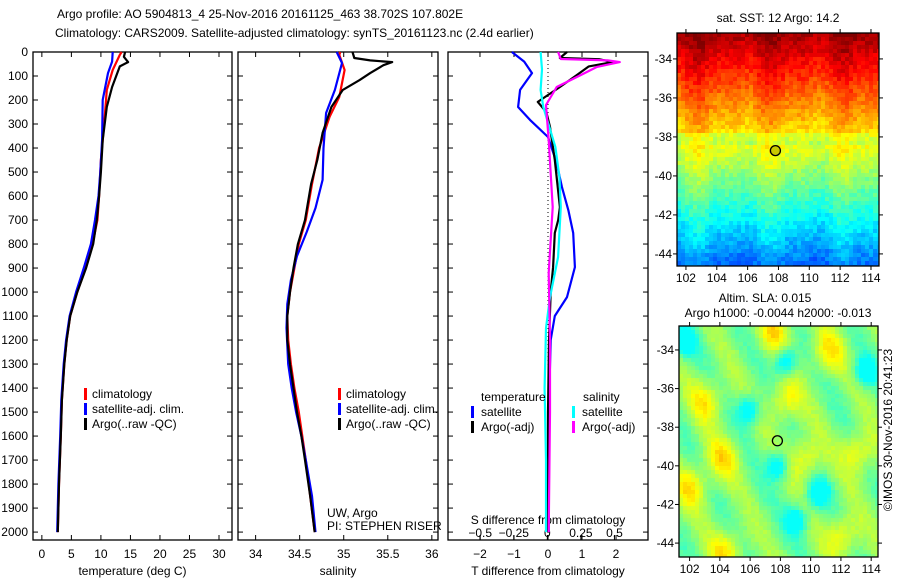  I want to click on x-tick-label: 36, so click(432, 554).